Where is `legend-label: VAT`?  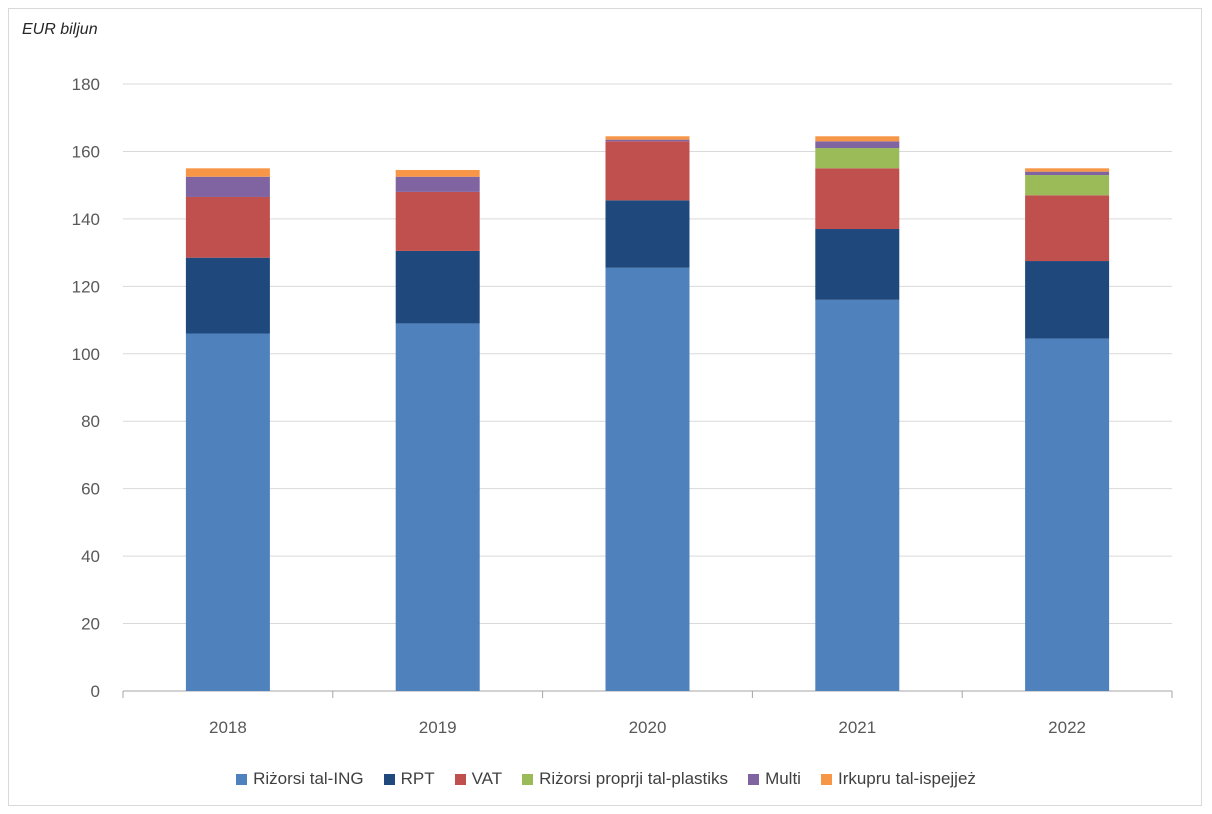 legend-label: VAT is located at coordinates (487, 778).